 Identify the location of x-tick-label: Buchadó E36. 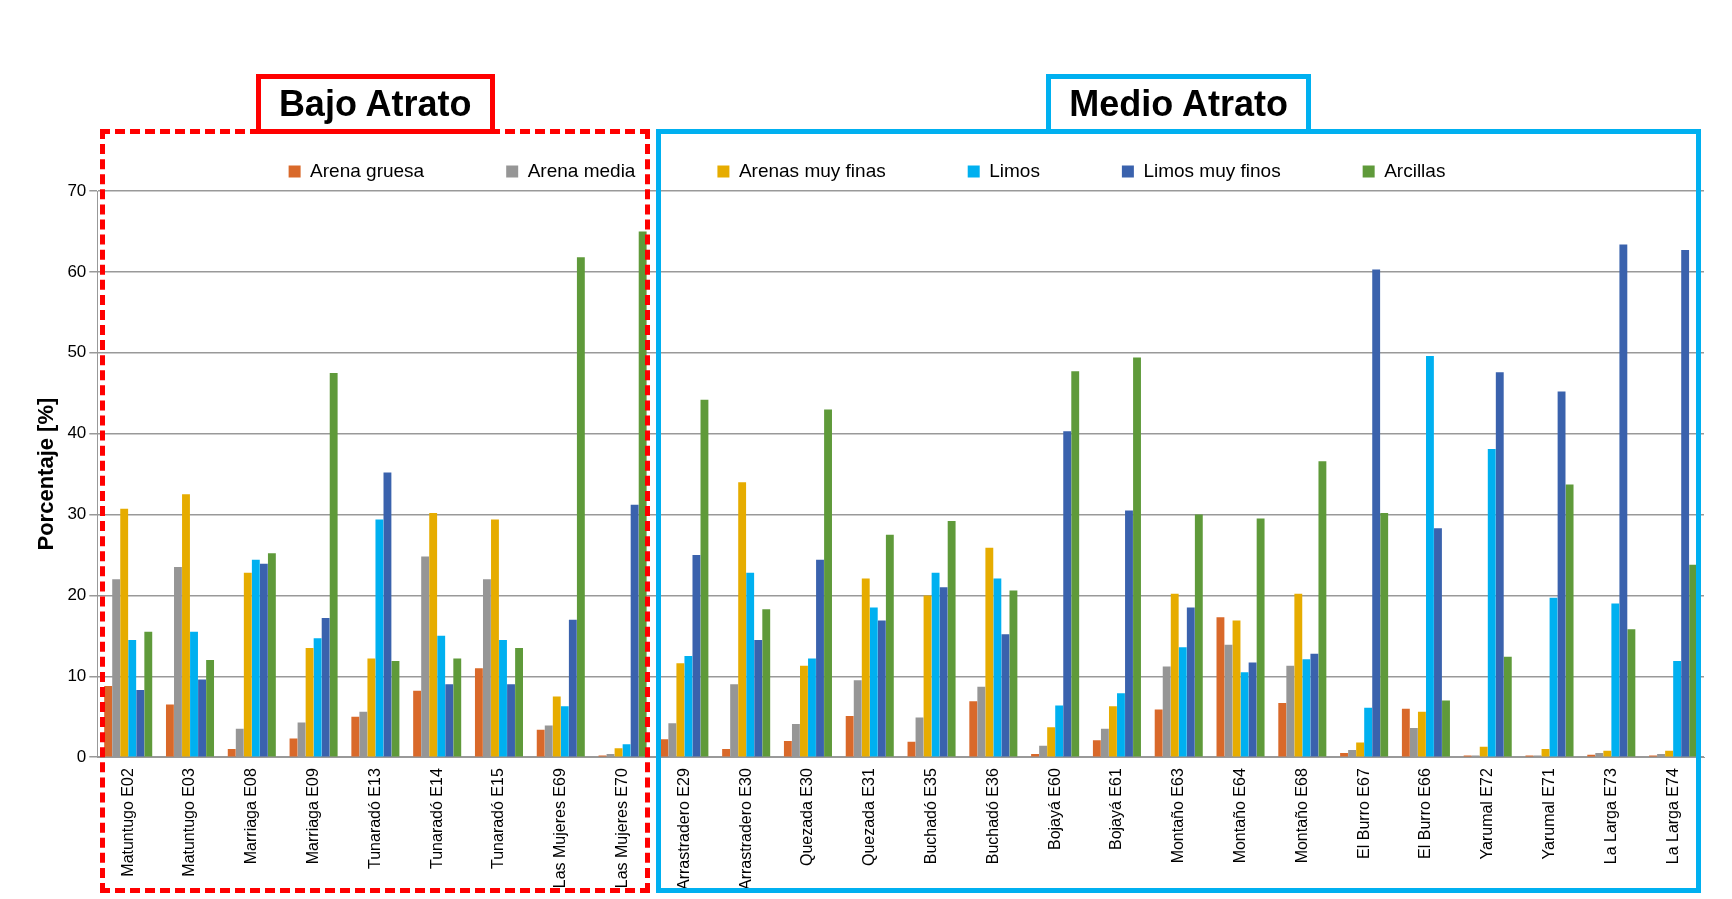
(992, 816).